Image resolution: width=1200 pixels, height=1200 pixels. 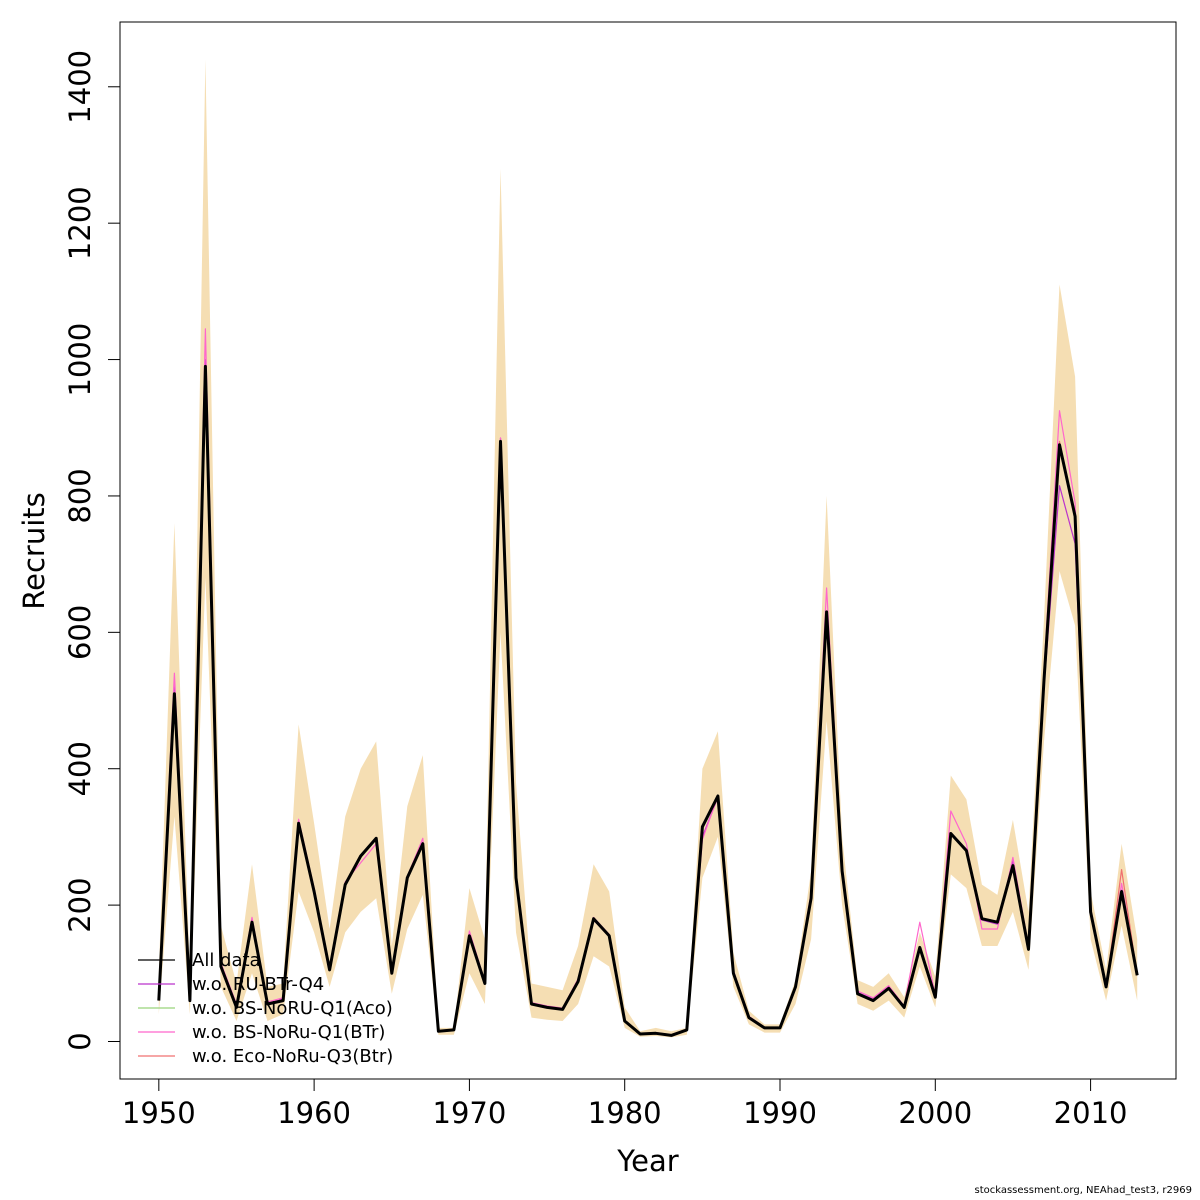 What do you see at coordinates (80, 1041) in the screenshot?
I see `y-tick-label: 0` at bounding box center [80, 1041].